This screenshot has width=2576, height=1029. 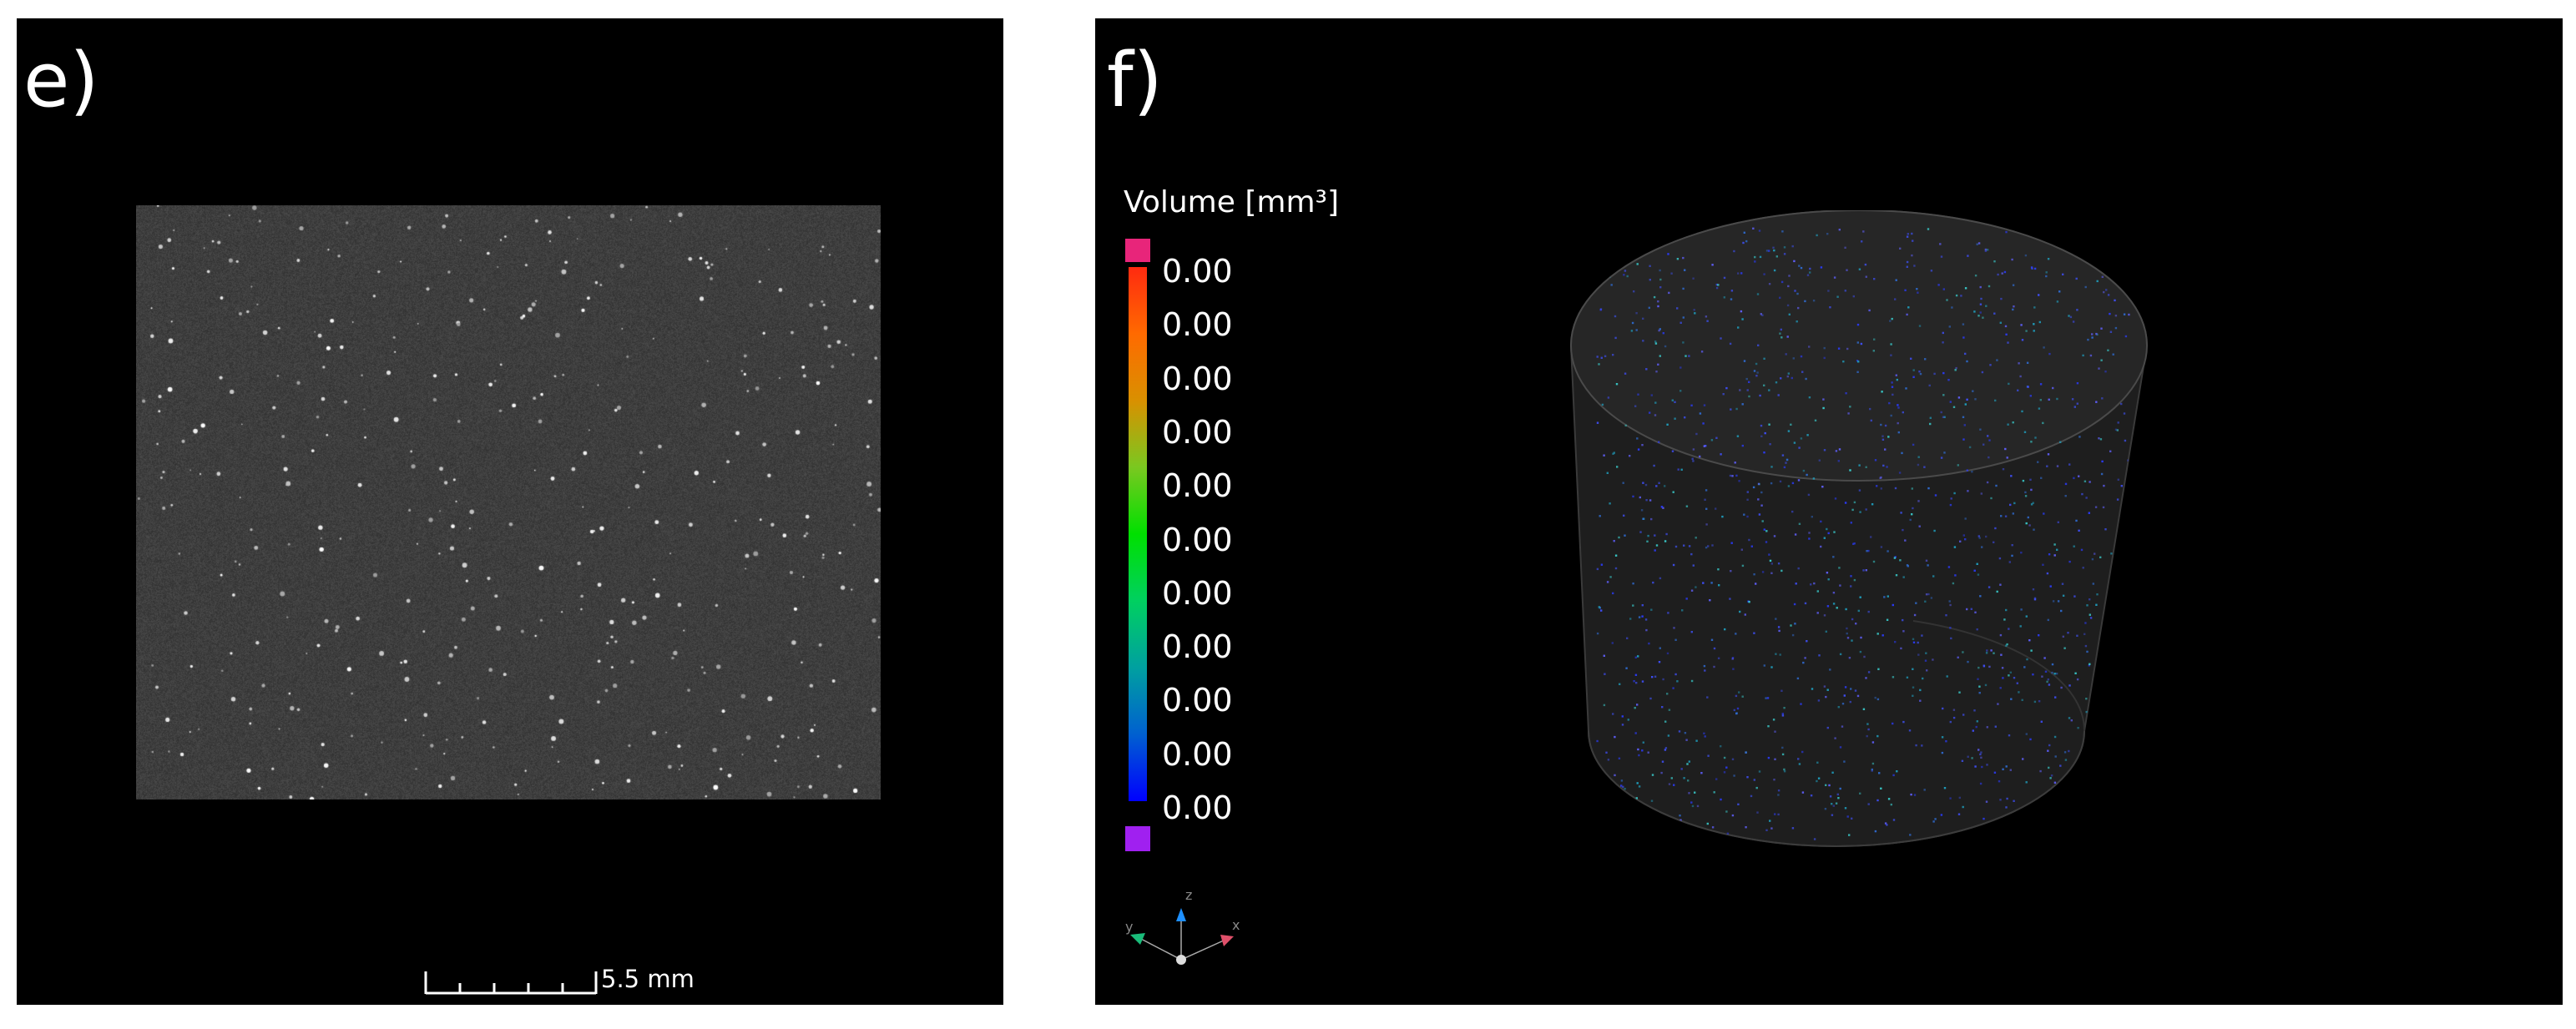 What do you see at coordinates (1182, 926) in the screenshot?
I see `axis-triad-icon: y z x` at bounding box center [1182, 926].